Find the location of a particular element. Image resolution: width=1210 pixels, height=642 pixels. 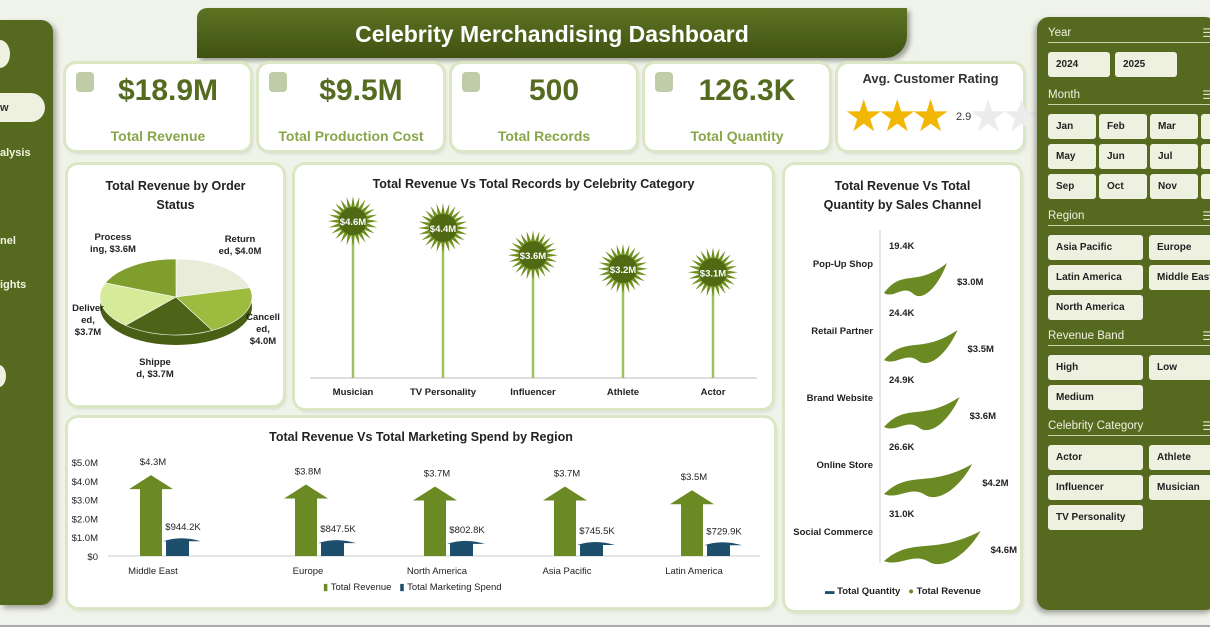

slicer-button: High is located at coordinates (1095, 367).